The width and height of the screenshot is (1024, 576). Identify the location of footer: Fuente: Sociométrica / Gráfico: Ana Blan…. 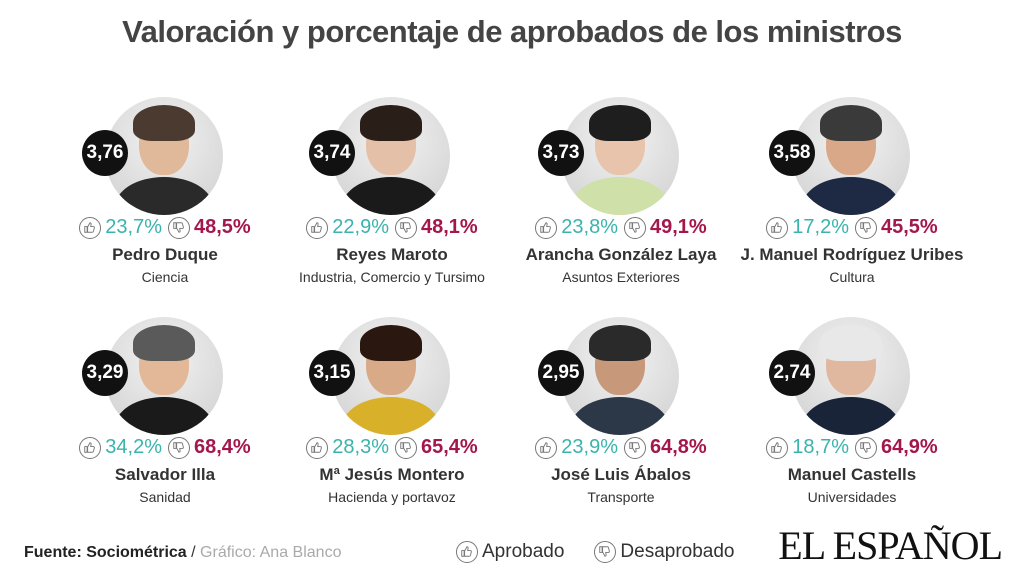
(182, 553).